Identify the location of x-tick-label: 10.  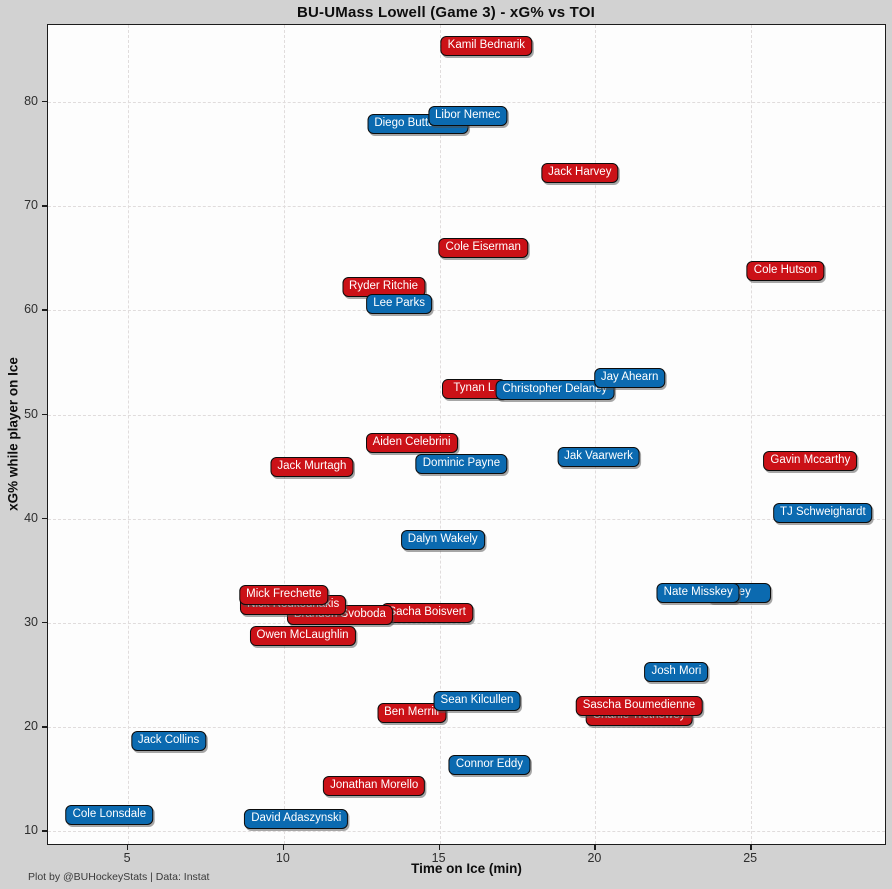
(282, 858).